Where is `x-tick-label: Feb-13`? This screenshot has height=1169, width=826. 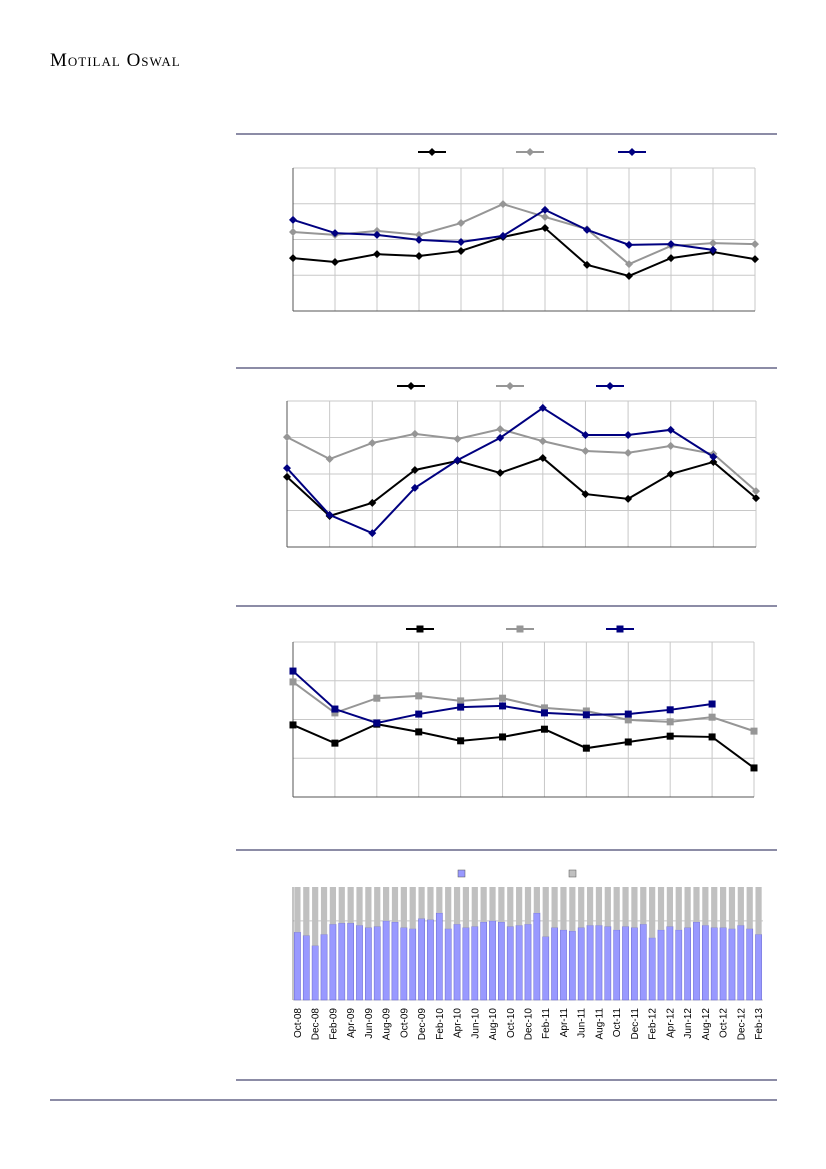 x-tick-label: Feb-13 is located at coordinates (759, 1024).